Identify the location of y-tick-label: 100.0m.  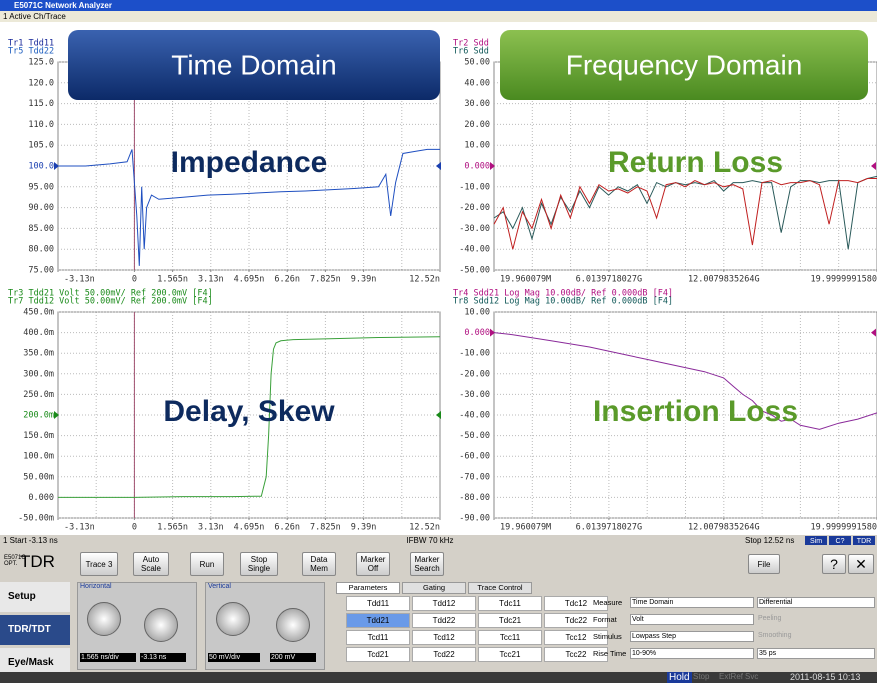
(38, 457).